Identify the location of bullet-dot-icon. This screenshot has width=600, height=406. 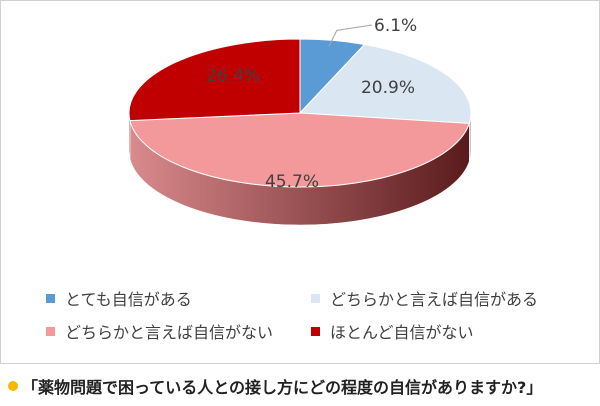
(13, 386).